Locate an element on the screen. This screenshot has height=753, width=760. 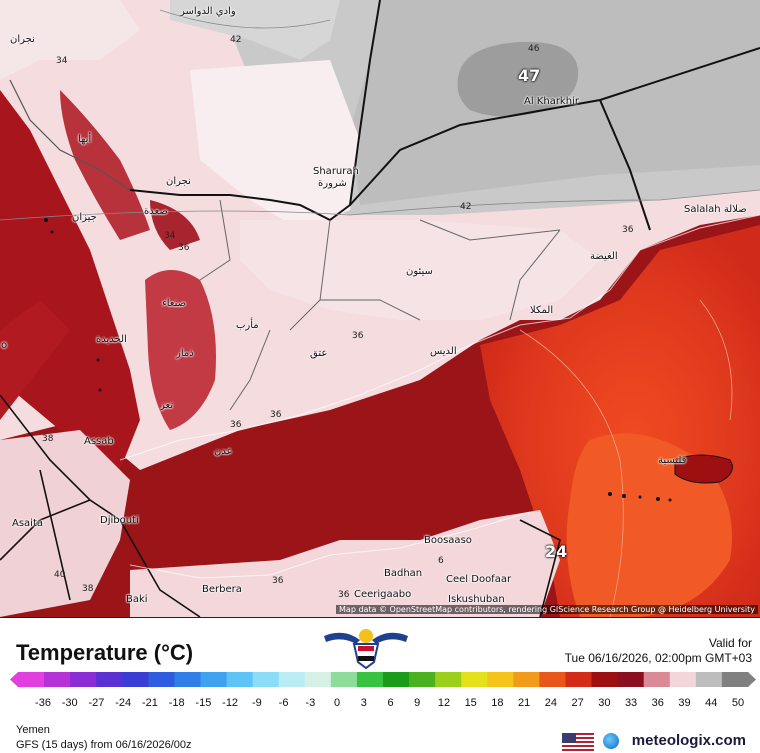
map-label-dhamar: ذمار is located at coordinates (185, 353).